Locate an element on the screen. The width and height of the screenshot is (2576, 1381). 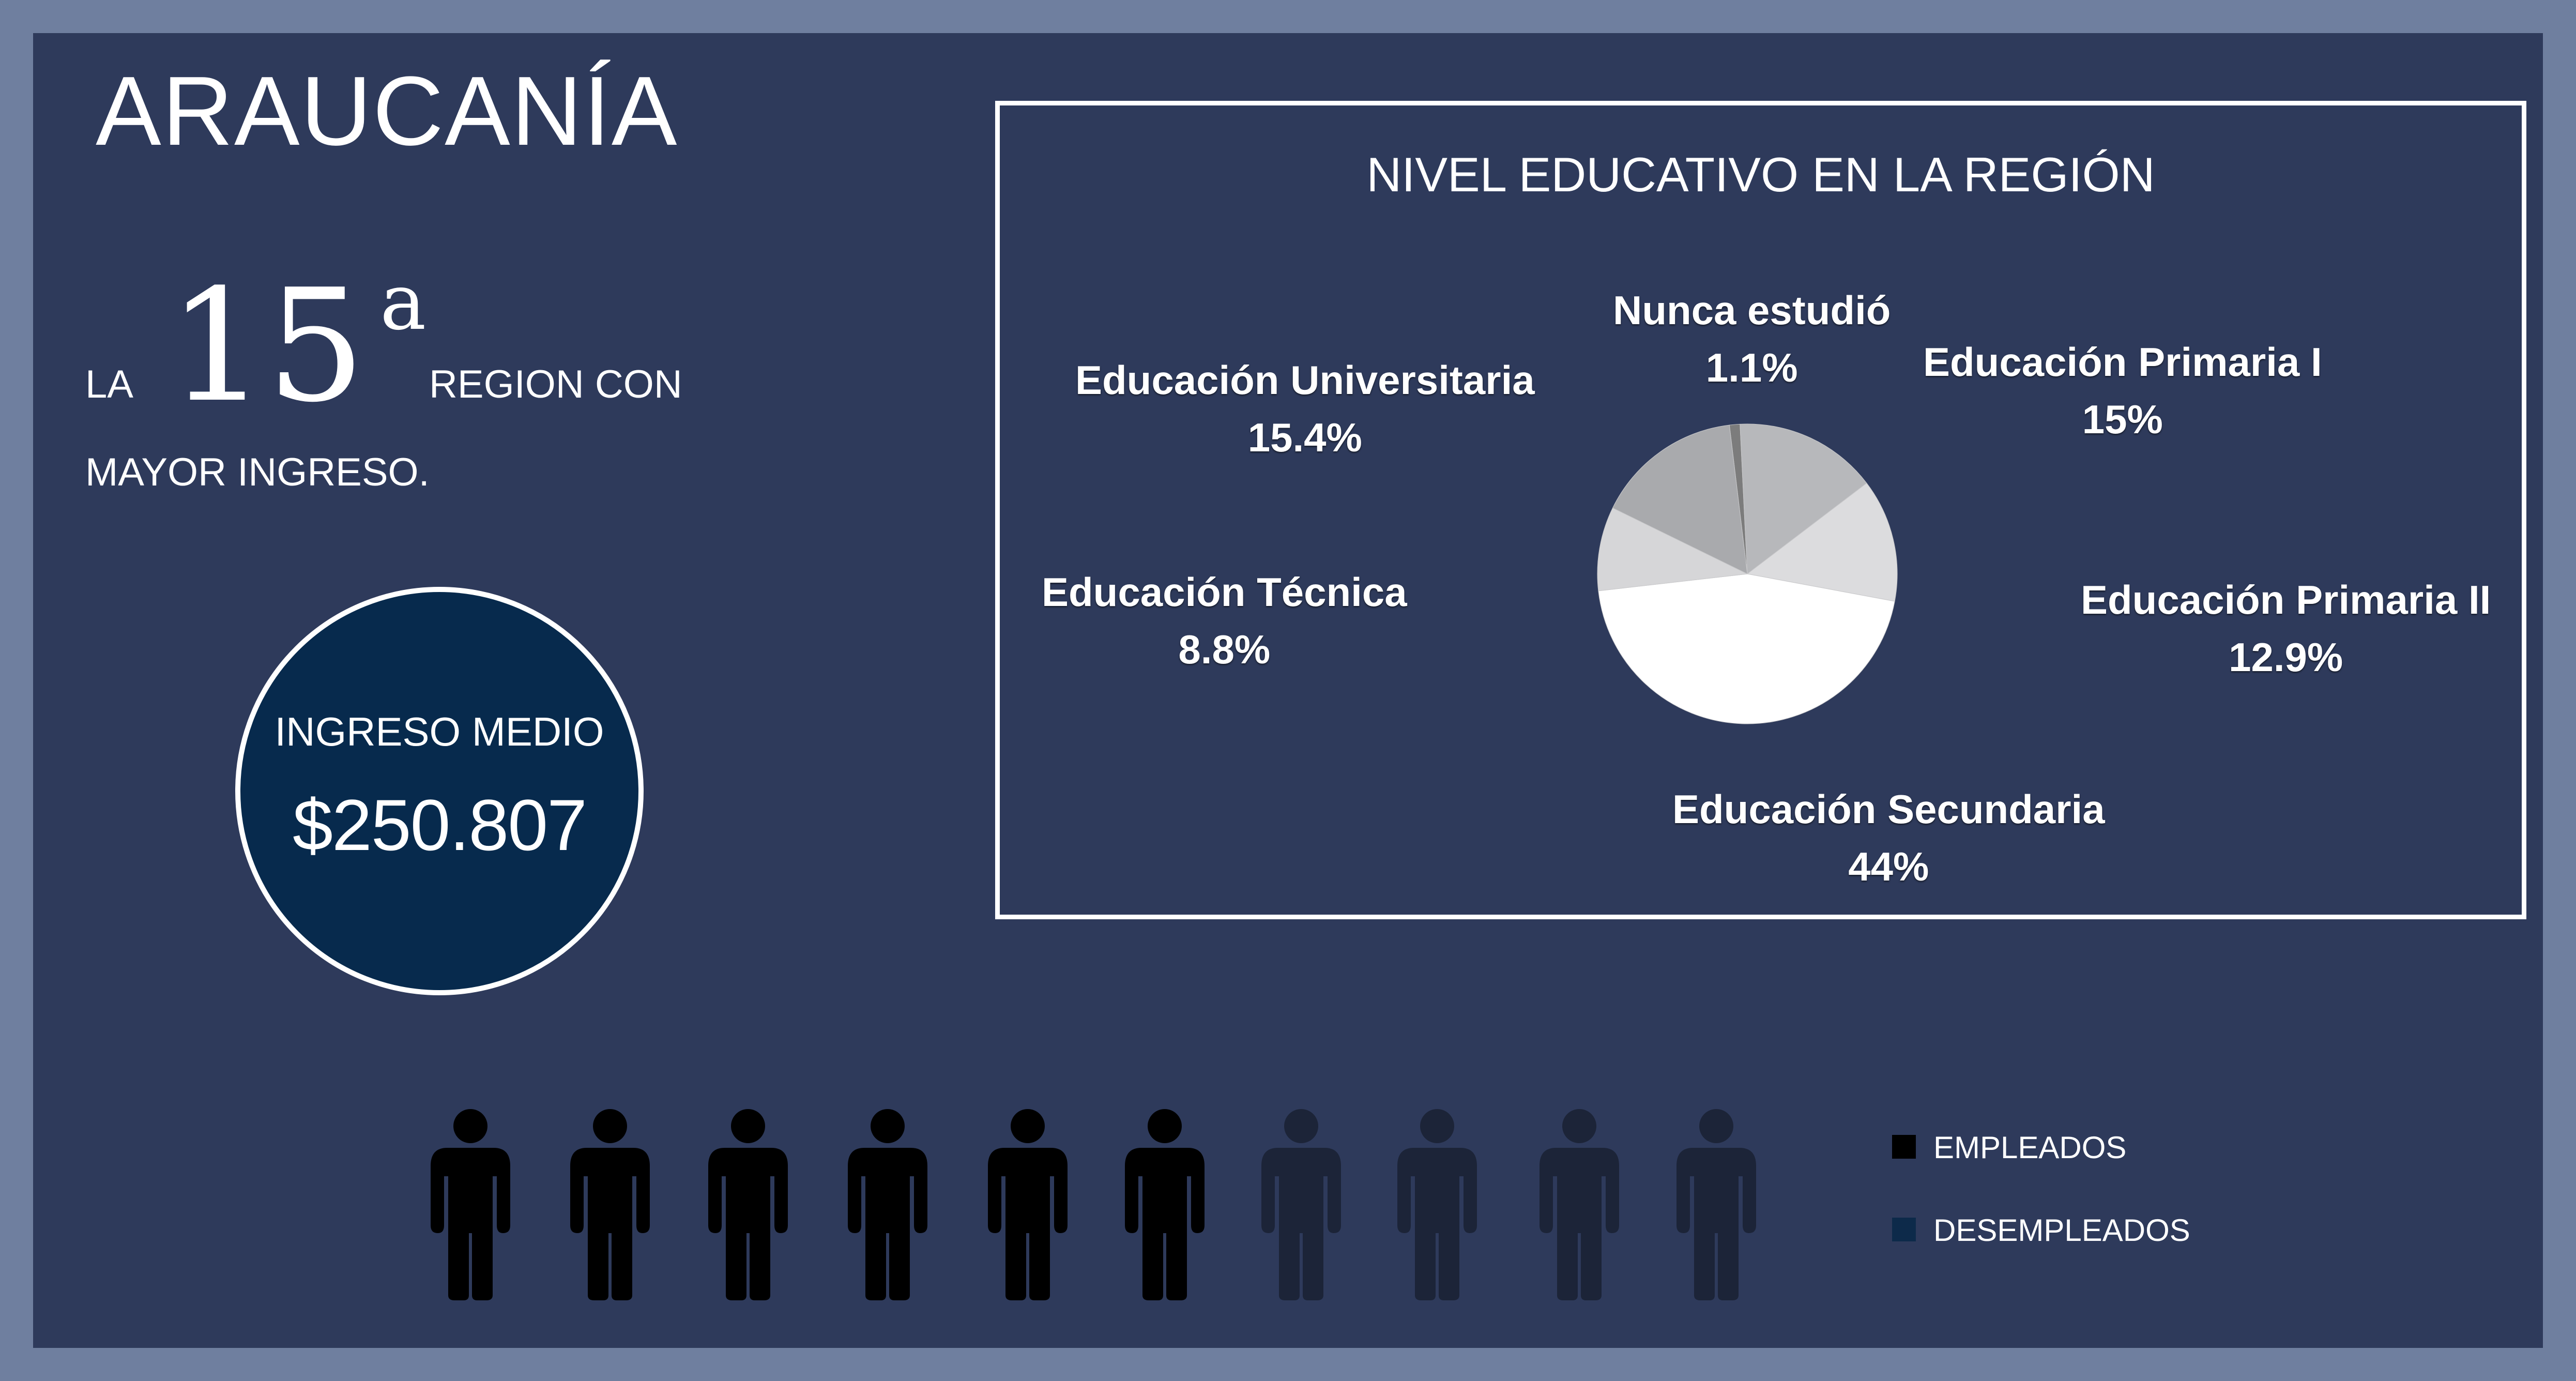
pie-label-value: 12.9% is located at coordinates (2286, 657).